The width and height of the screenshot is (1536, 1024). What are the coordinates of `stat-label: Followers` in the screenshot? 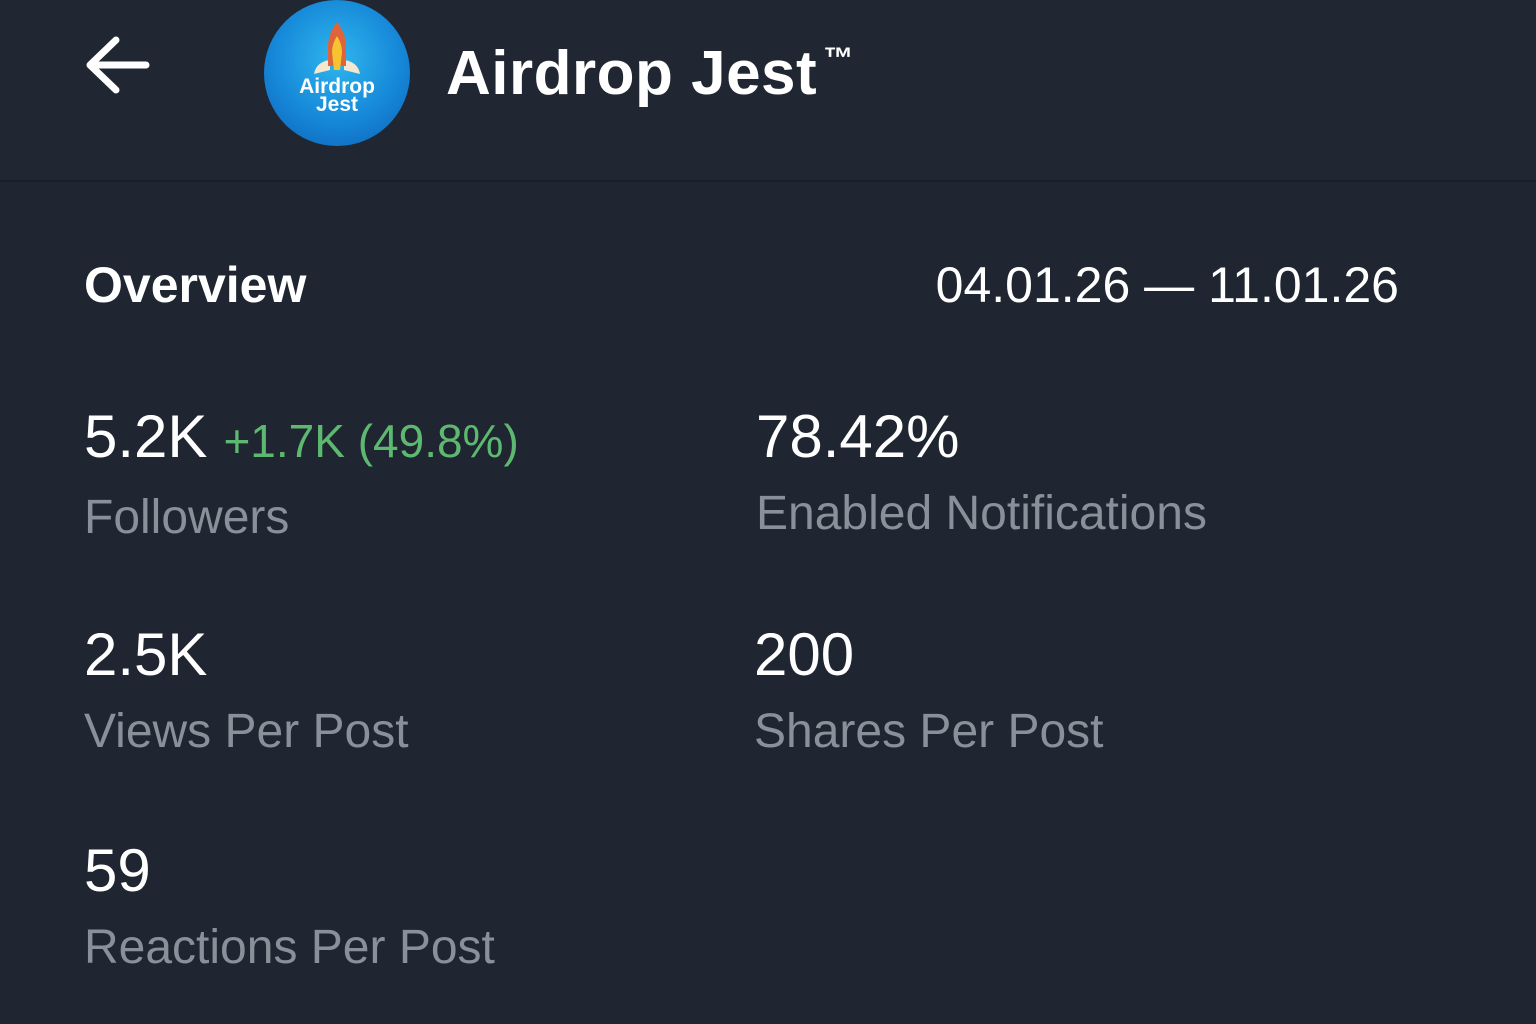 It's located at (187, 517).